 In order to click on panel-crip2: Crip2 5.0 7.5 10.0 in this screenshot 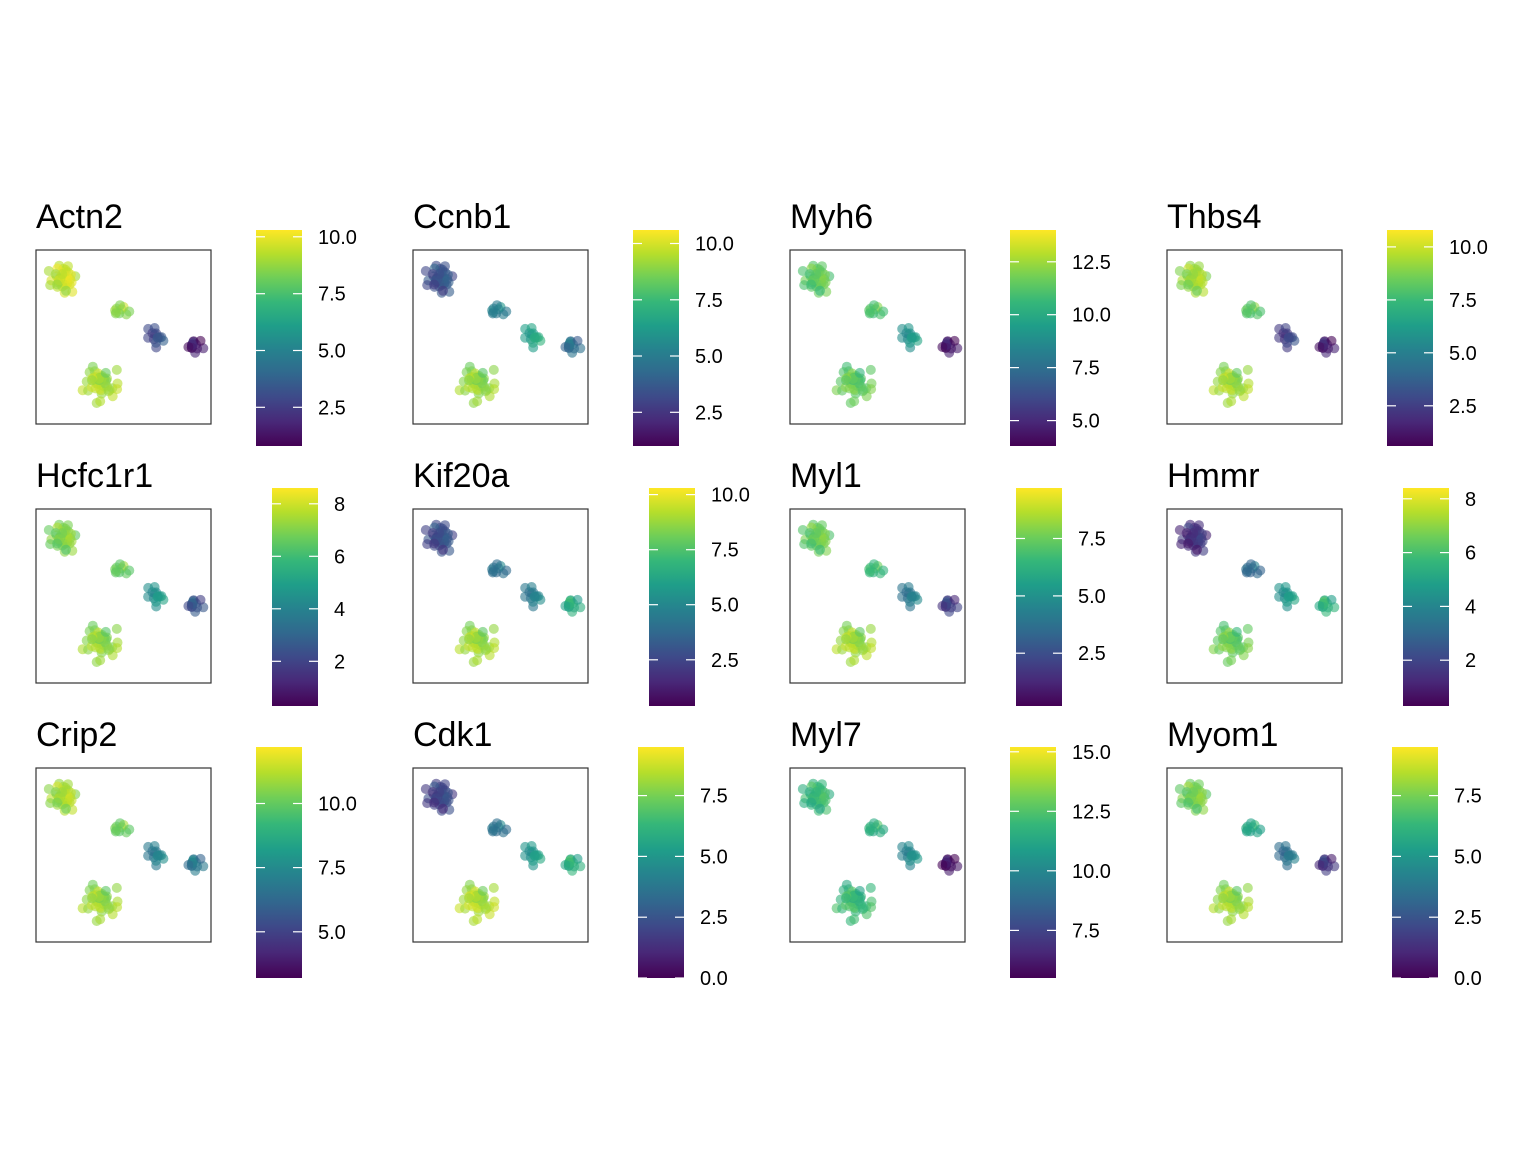, I will do `click(196, 847)`.